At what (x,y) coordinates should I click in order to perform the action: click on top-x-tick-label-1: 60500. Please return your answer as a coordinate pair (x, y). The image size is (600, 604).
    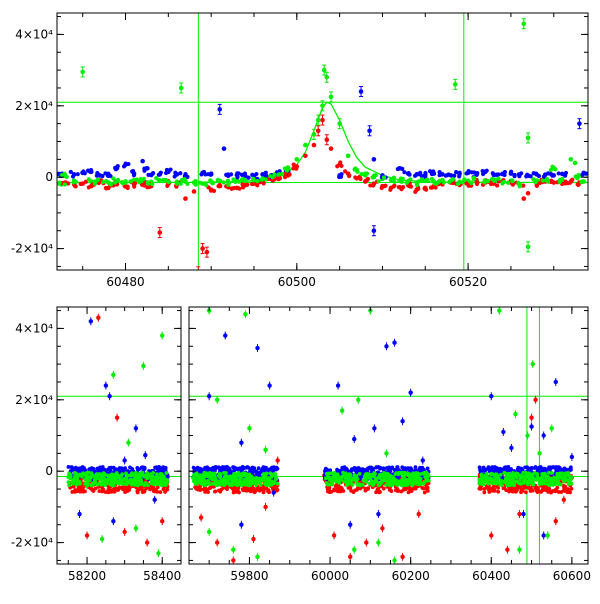
    Looking at the image, I should click on (297, 282).